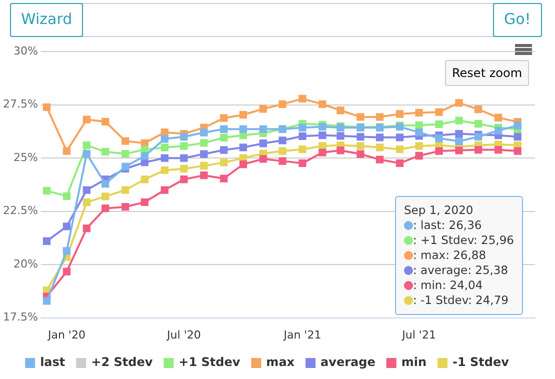 The image size is (555, 379). What do you see at coordinates (25, 157) in the screenshot?
I see `y-tick-label: 25%` at bounding box center [25, 157].